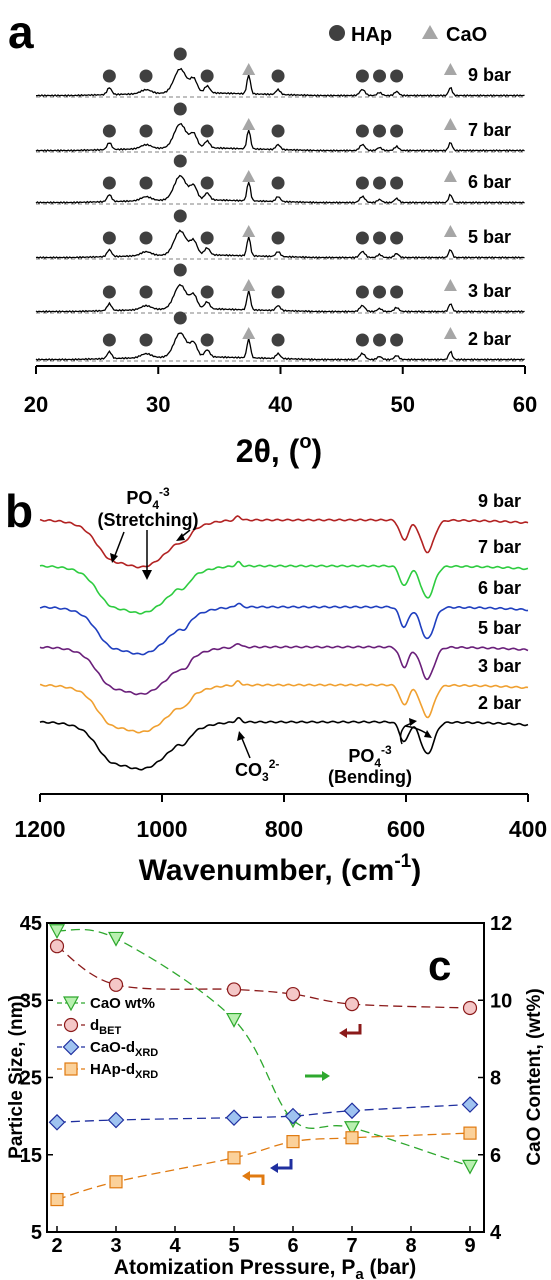  I want to click on panel-c-x-tick-label: 5, so click(233, 1246).